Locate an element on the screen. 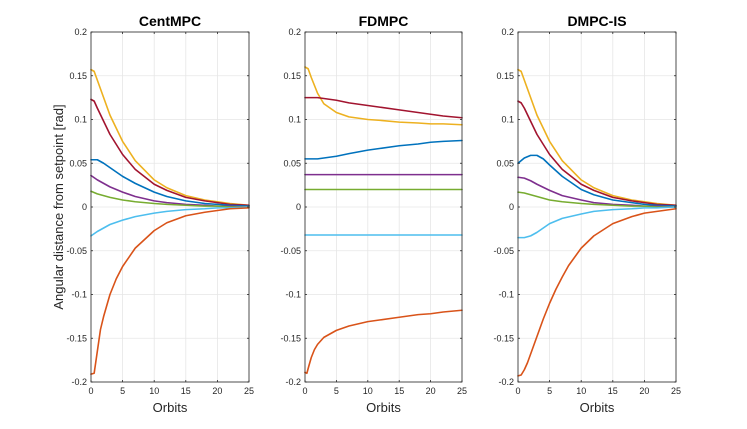 Image resolution: width=747 pixels, height=429 pixels. panel-title: FDMPC is located at coordinates (384, 21).